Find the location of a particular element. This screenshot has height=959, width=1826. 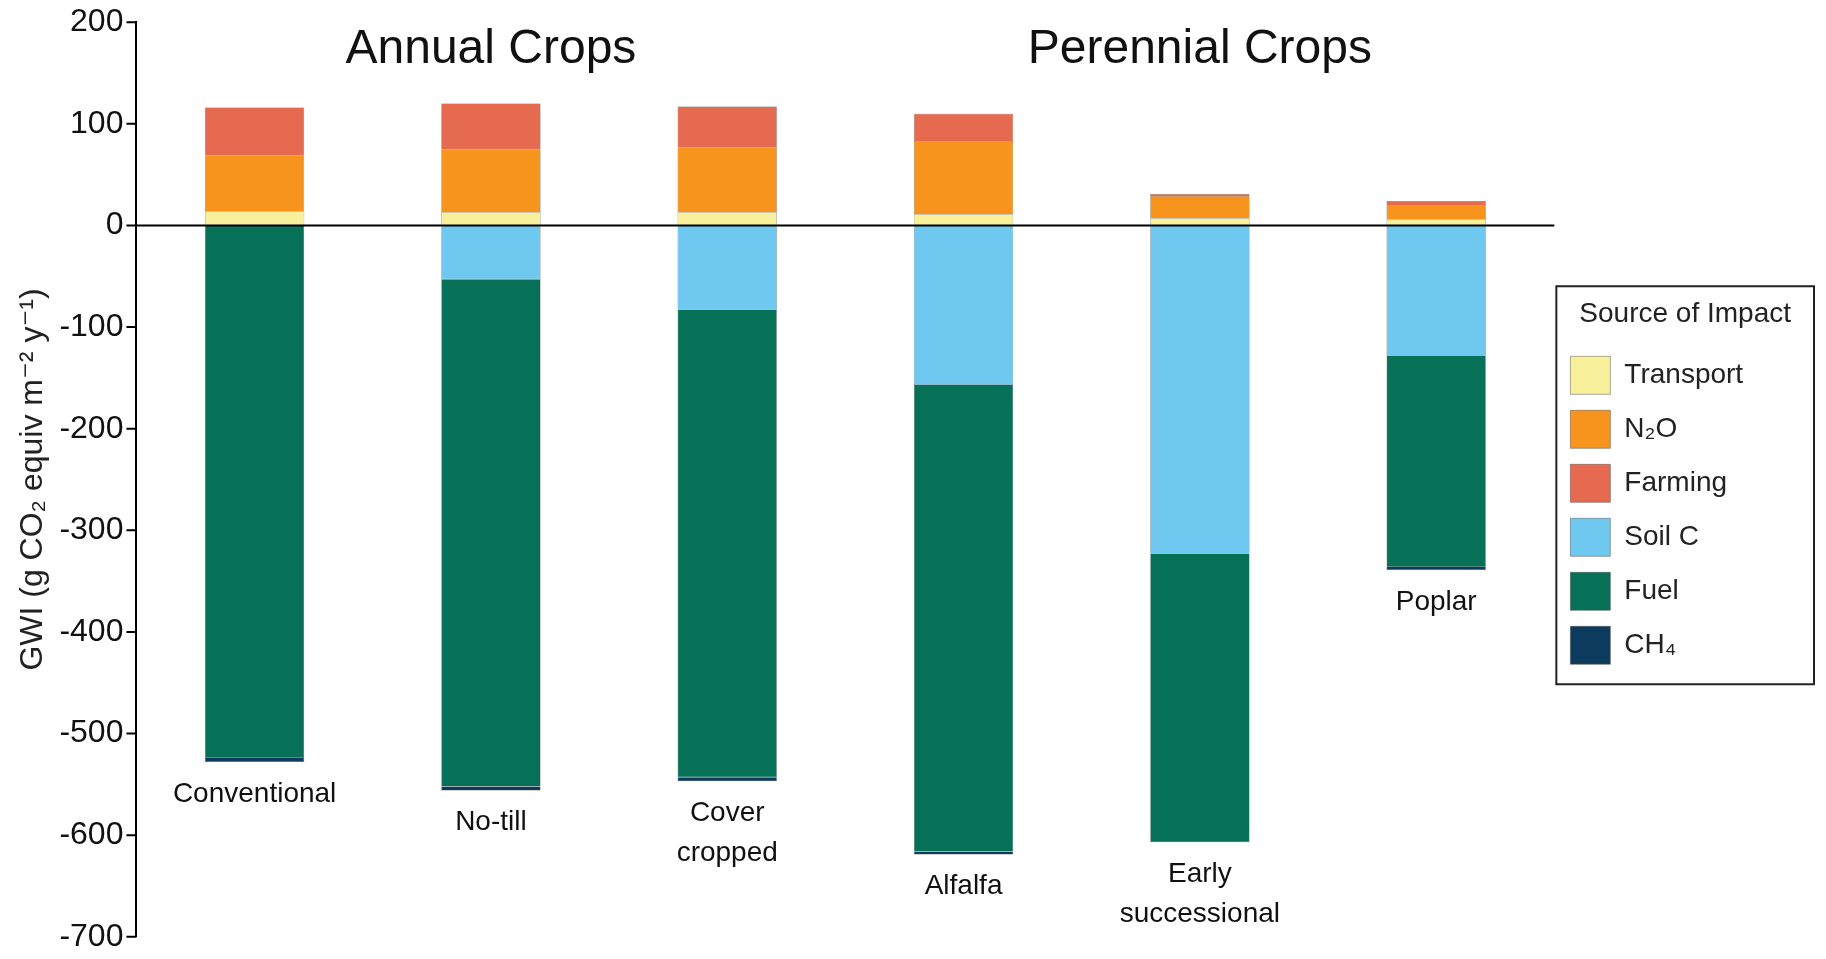

x-tick-label: Early successional is located at coordinates (1200, 893).